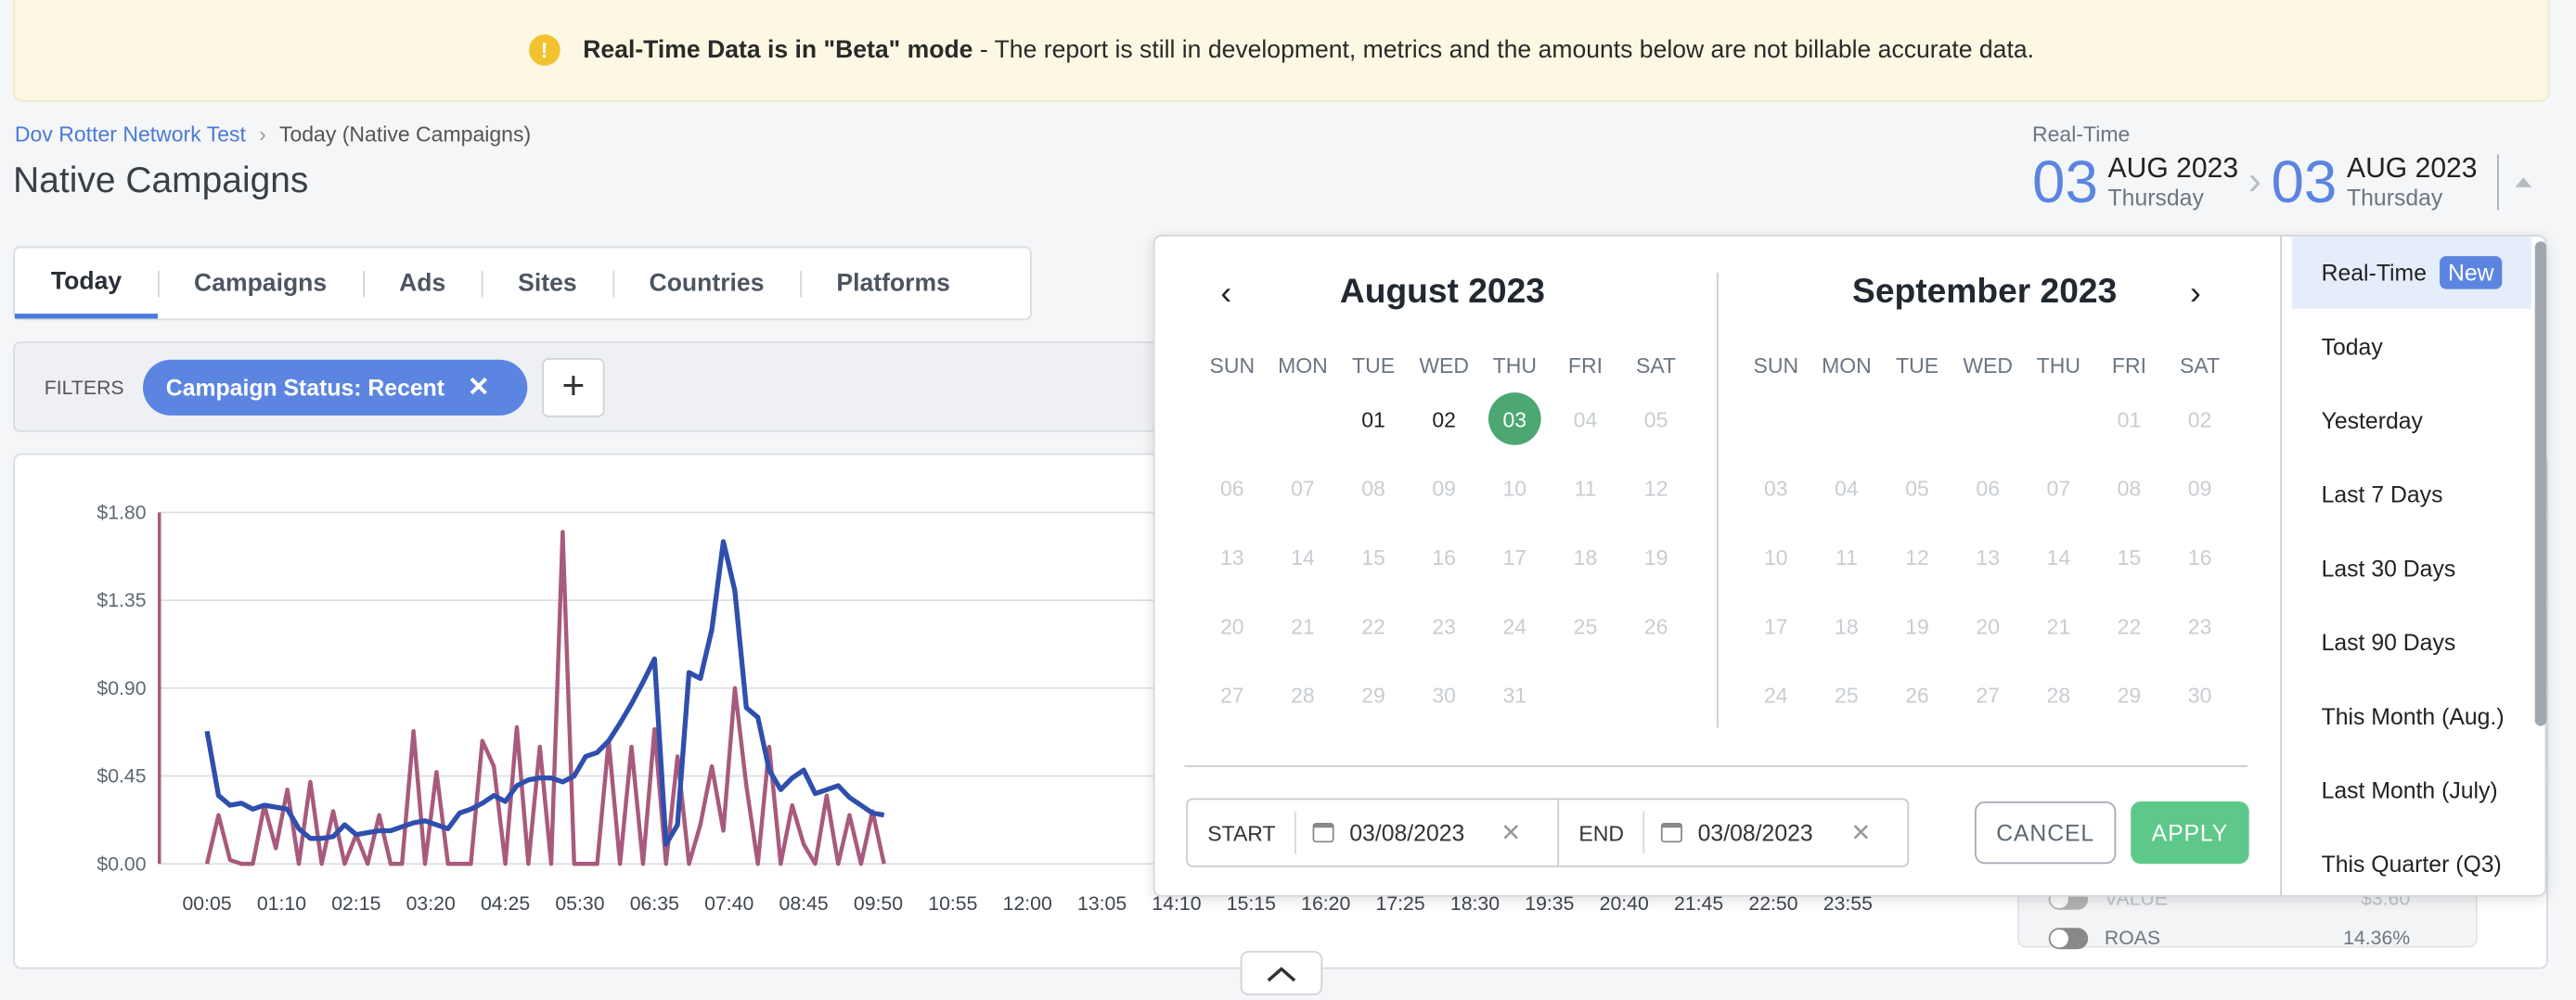  What do you see at coordinates (2411, 494) in the screenshot?
I see `preset-item: Last 7 Days` at bounding box center [2411, 494].